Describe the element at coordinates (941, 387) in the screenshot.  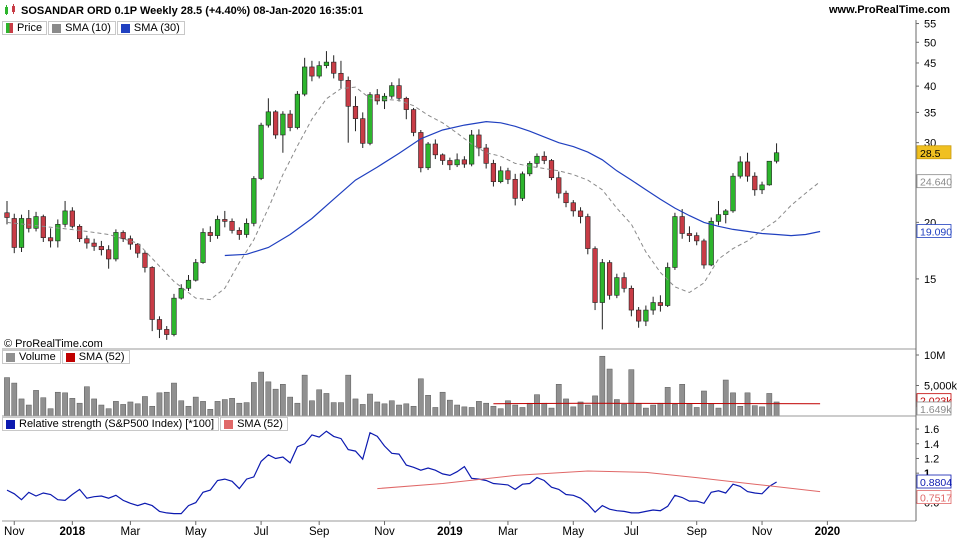
I see `volume-tick-label: 5,000k` at that location.